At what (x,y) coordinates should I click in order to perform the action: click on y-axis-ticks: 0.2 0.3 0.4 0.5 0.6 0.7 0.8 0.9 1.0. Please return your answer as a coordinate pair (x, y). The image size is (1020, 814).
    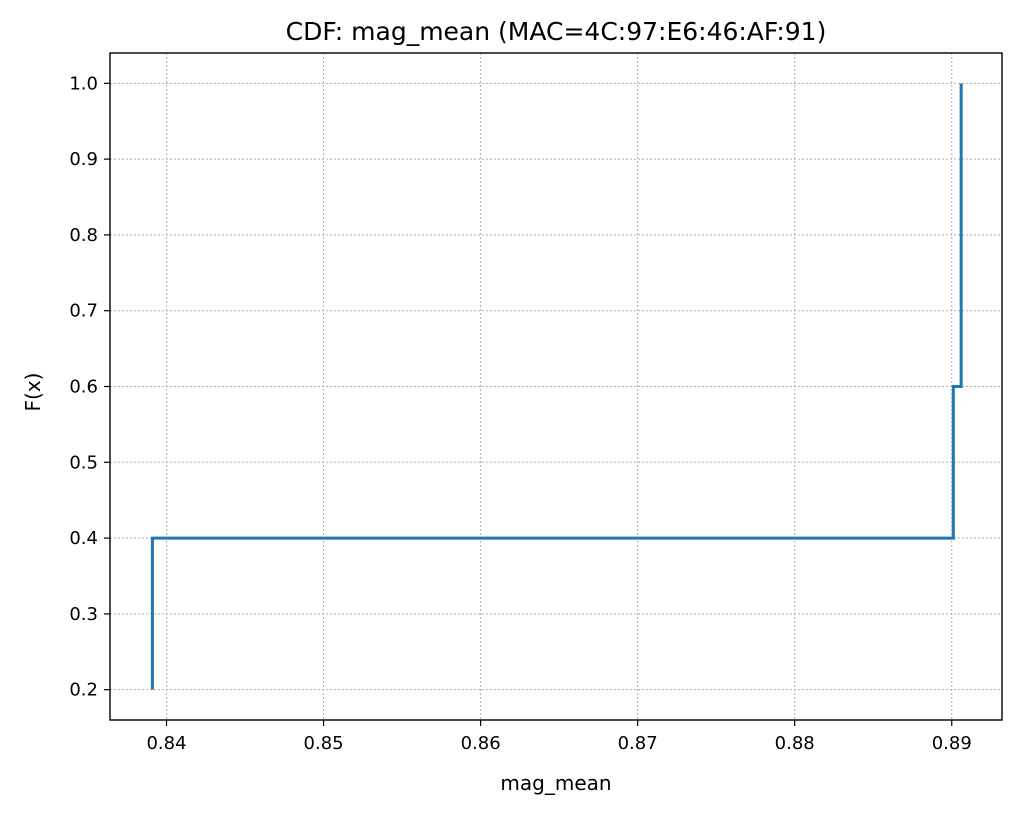
    Looking at the image, I should click on (89, 387).